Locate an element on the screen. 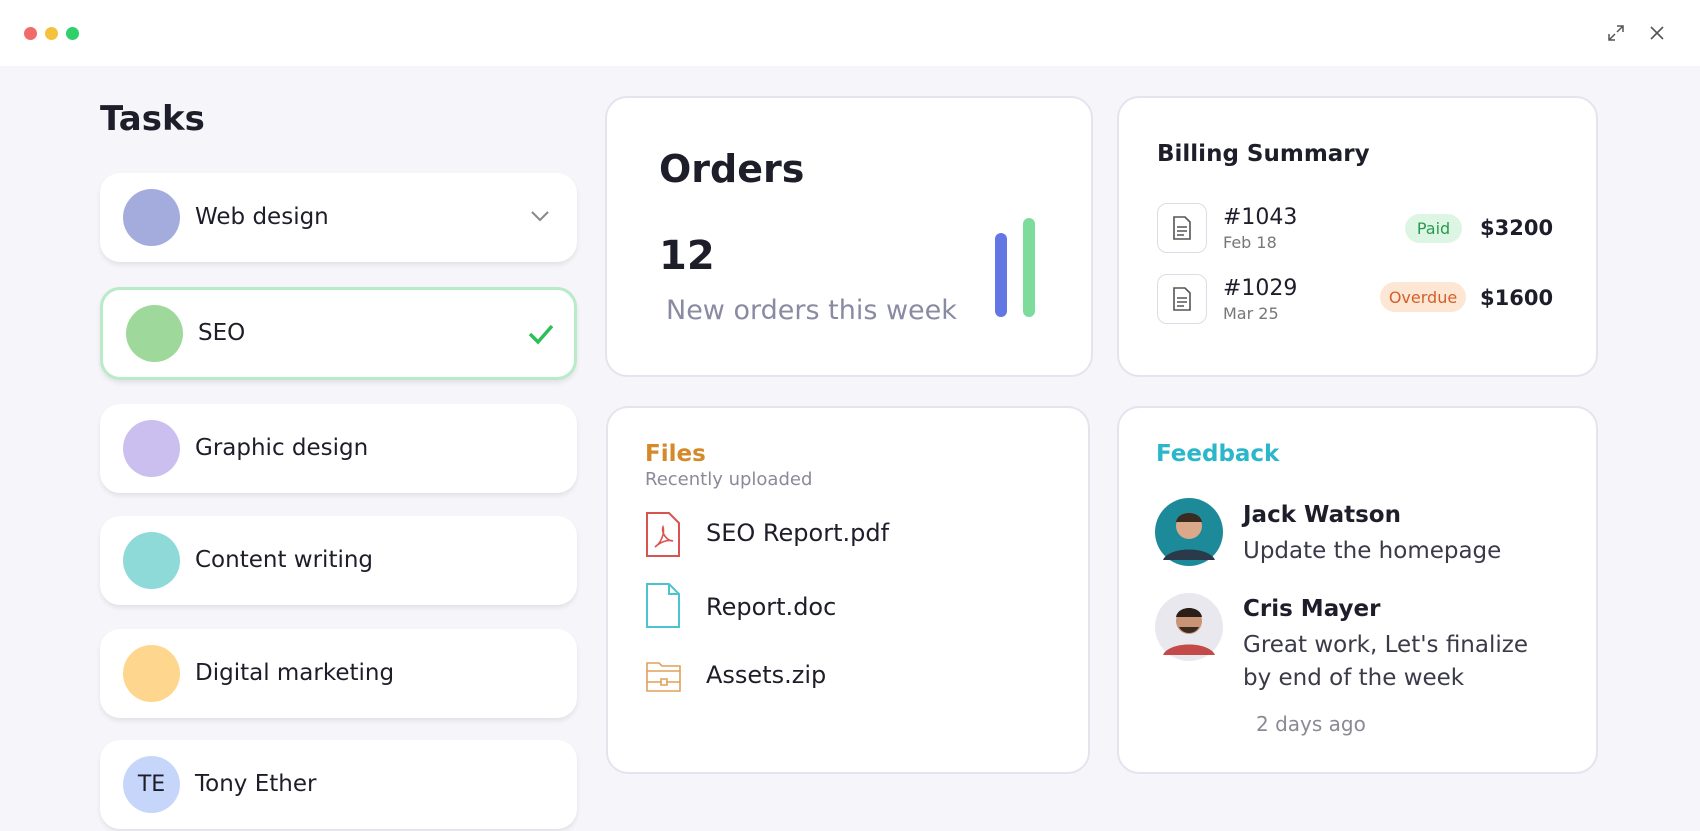 The height and width of the screenshot is (831, 1700). task-label: Digital marketing is located at coordinates (295, 673).